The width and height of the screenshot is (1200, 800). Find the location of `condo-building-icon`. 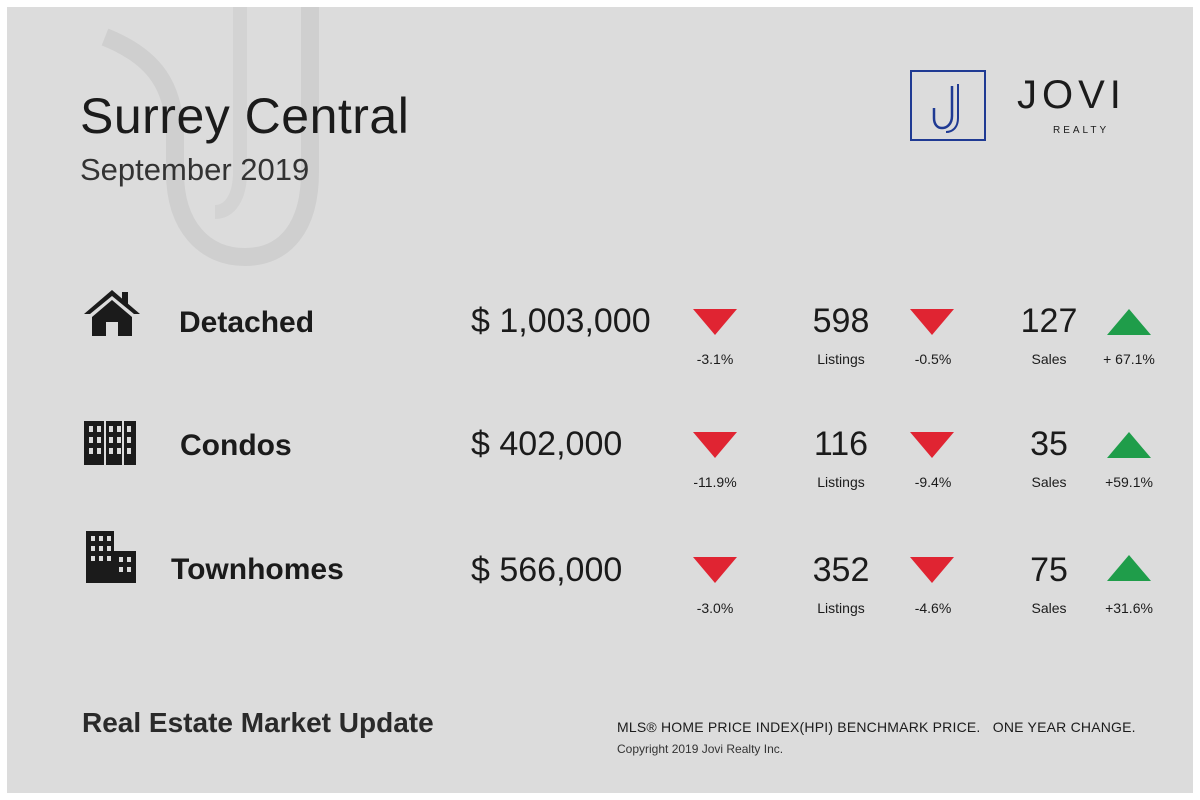

condo-building-icon is located at coordinates (110, 442).